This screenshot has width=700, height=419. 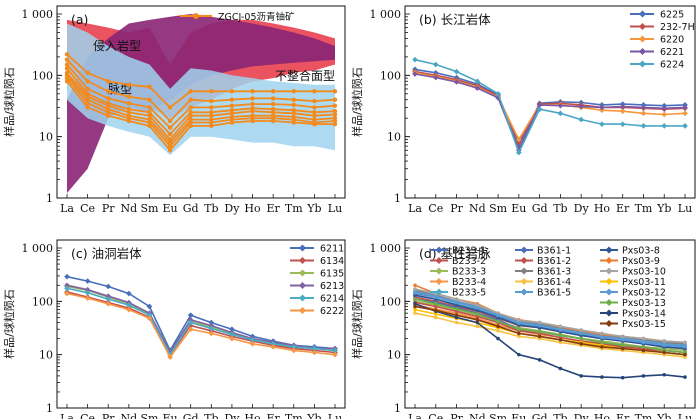 What do you see at coordinates (252, 208) in the screenshot?
I see `x-tick-label-Ho: Ho` at bounding box center [252, 208].